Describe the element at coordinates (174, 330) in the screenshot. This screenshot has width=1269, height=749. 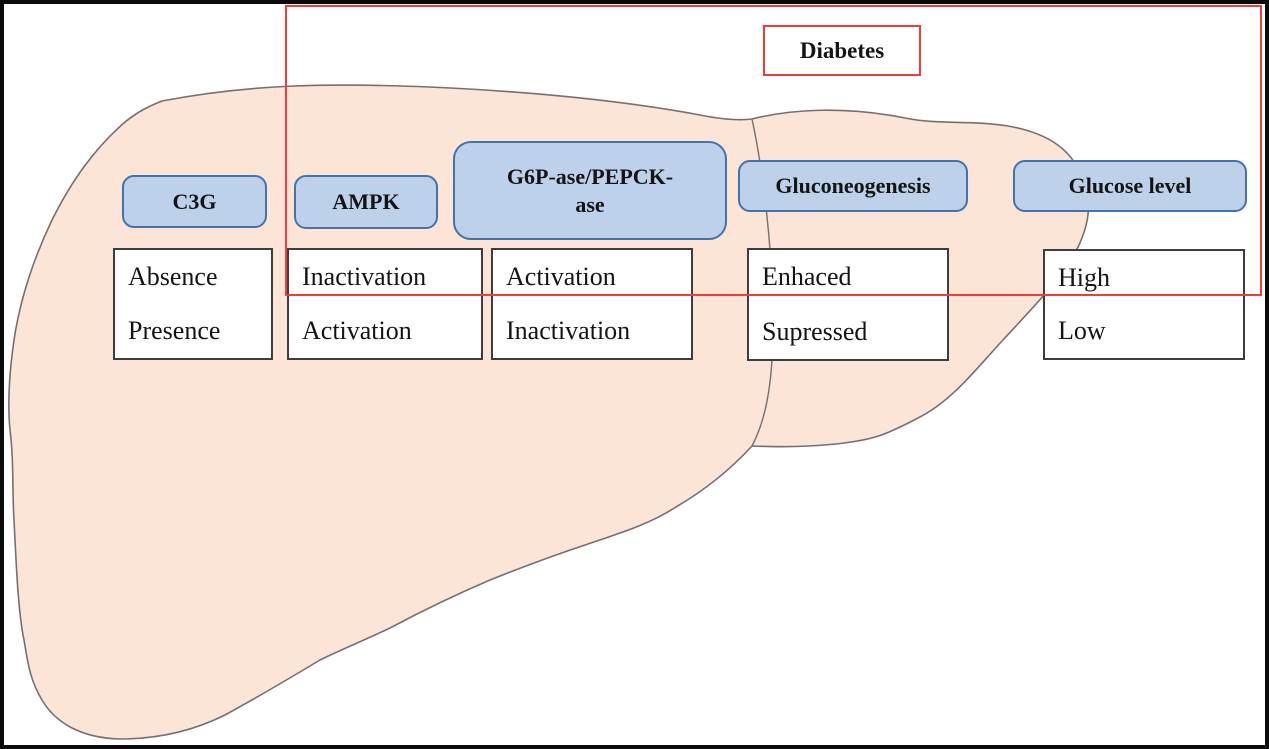
I see `c3g-value-row-2: Presence` at that location.